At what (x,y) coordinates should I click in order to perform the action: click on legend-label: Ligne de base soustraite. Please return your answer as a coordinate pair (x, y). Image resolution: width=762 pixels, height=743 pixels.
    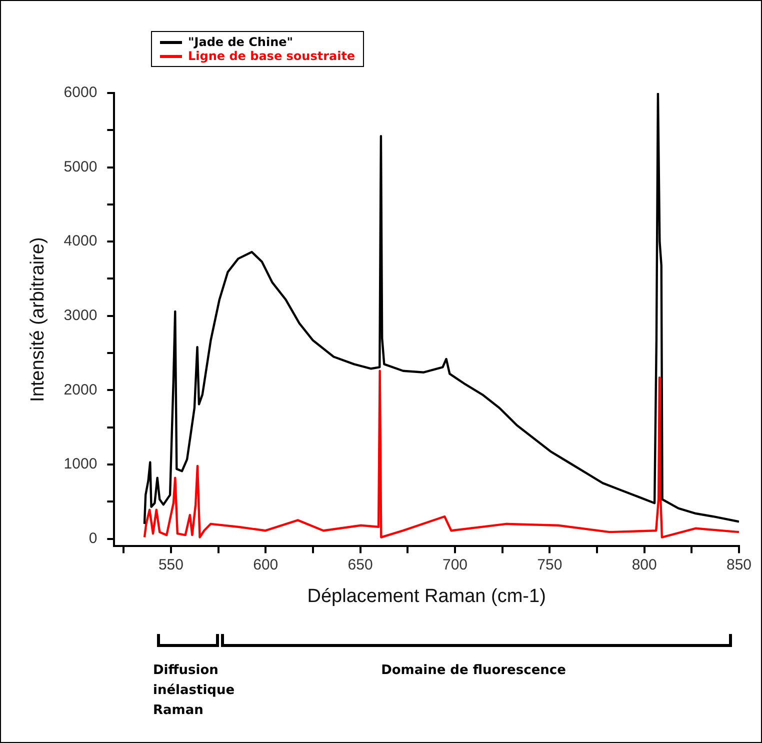
    Looking at the image, I should click on (272, 56).